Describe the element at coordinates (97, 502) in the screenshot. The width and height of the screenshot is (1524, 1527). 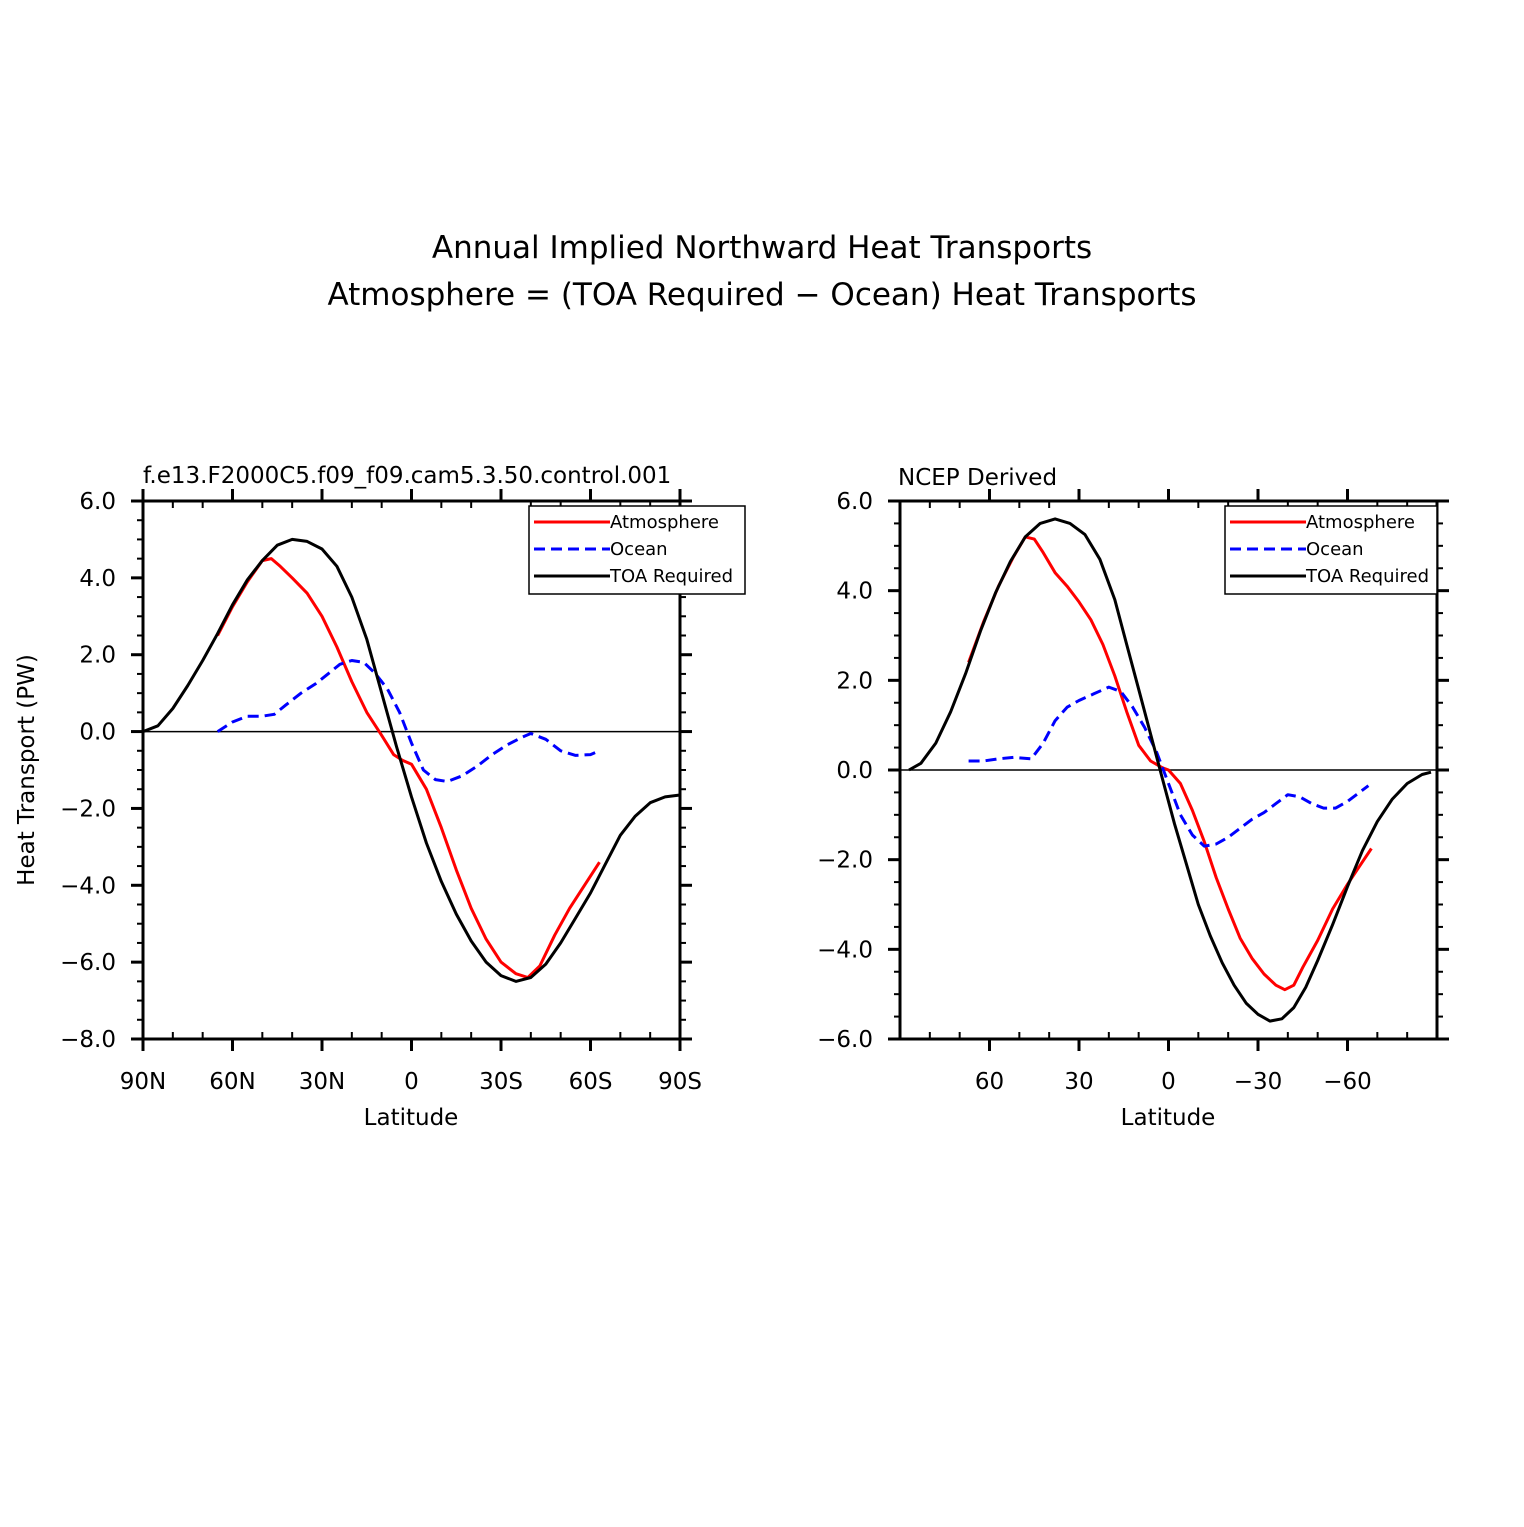
I see `left-ytick-label: 6.0` at that location.